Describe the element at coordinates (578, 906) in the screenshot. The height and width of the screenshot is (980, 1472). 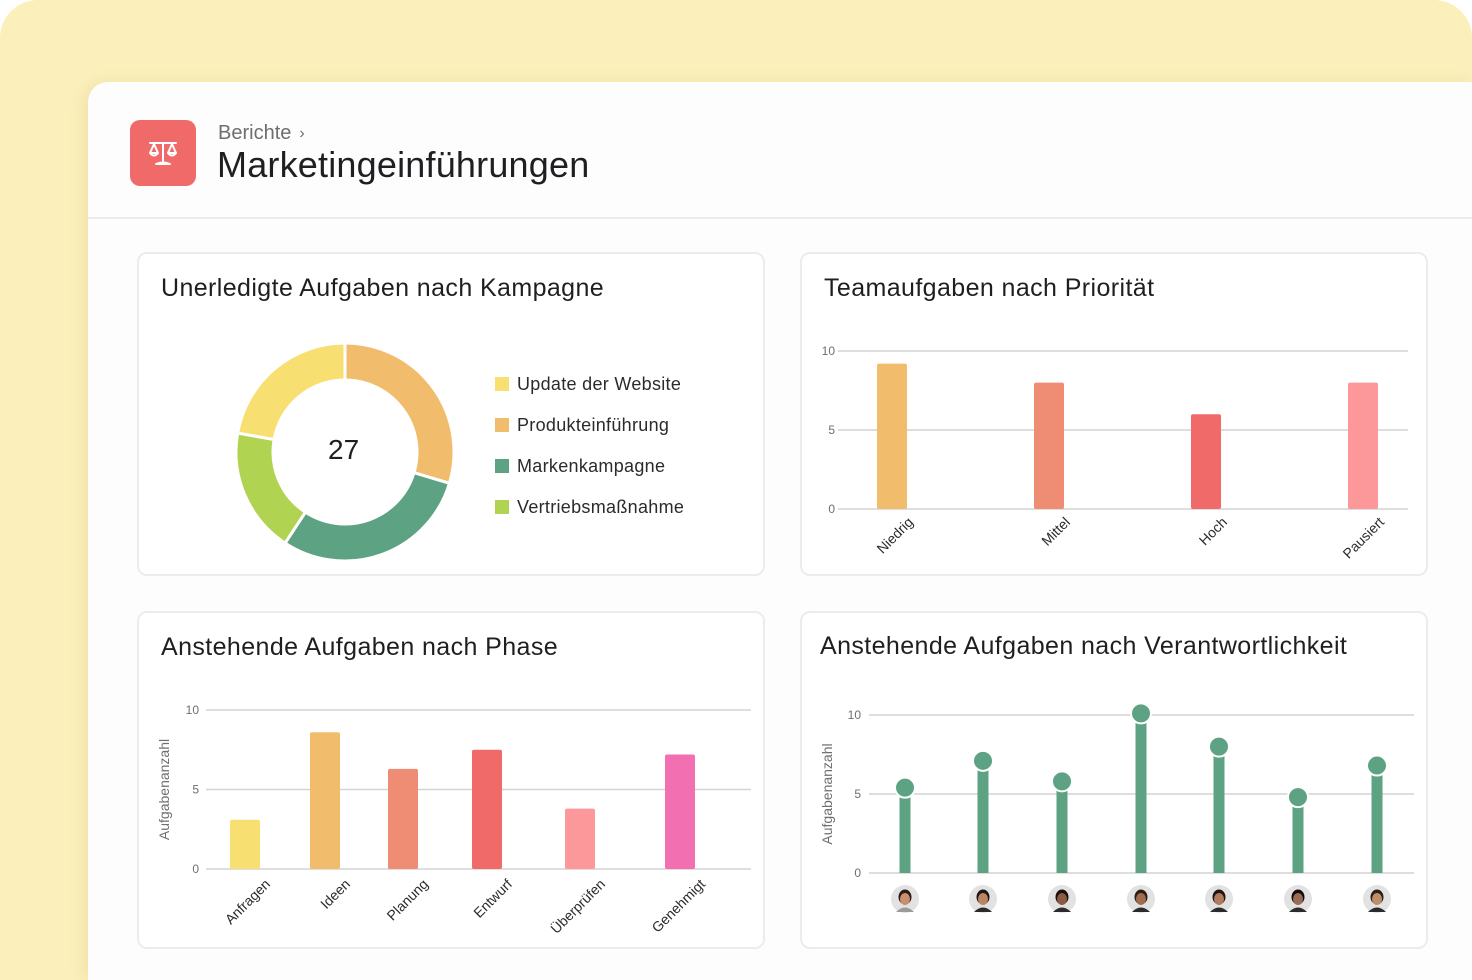
I see `x-tick-label: Überprüfen` at that location.